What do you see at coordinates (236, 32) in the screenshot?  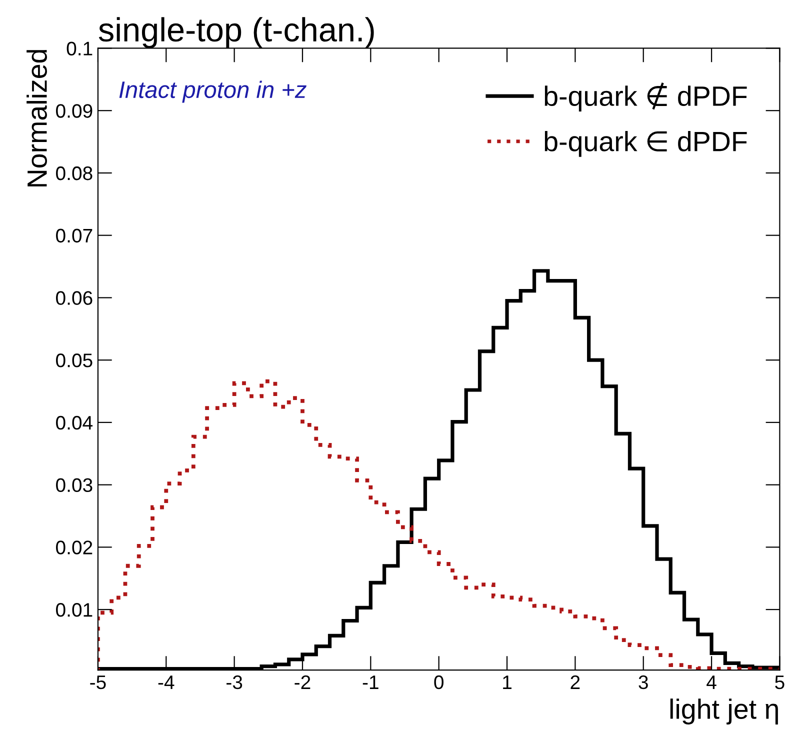 I see `chart-title: single-top (t-chan.)` at bounding box center [236, 32].